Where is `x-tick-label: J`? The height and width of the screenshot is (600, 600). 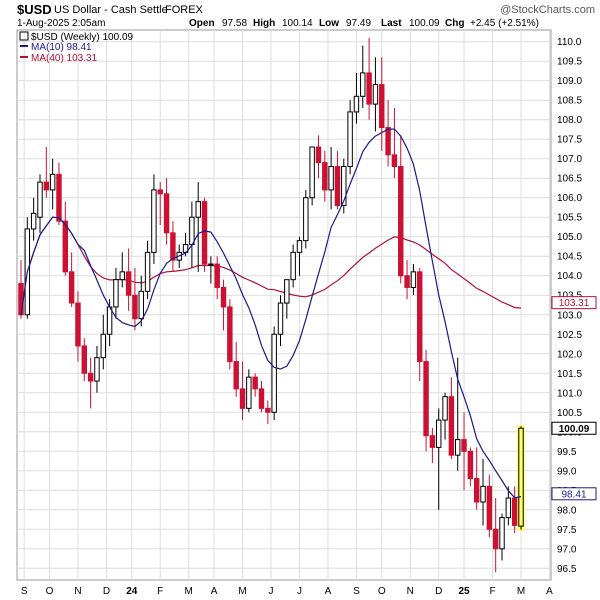
x-tick-label: J is located at coordinates (271, 591).